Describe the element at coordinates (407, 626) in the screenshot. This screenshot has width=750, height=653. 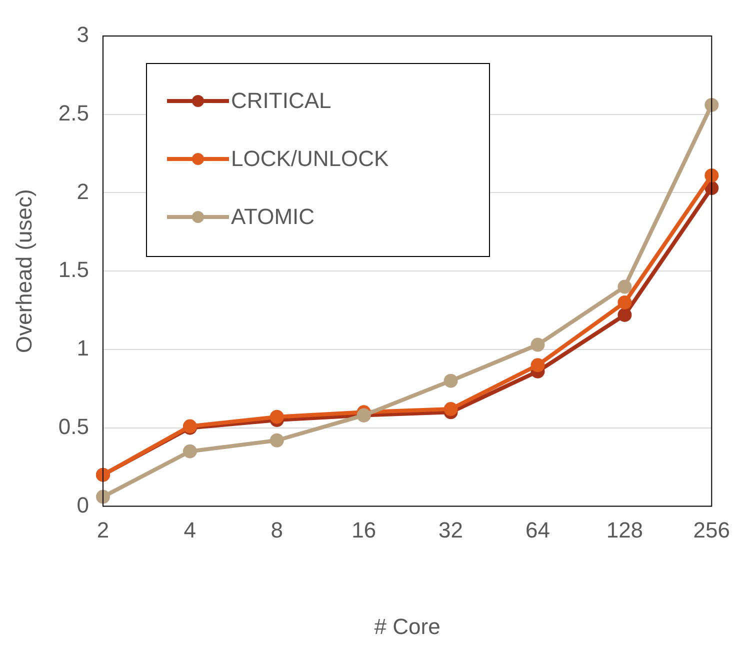
I see `x-axis-title: # Core` at that location.